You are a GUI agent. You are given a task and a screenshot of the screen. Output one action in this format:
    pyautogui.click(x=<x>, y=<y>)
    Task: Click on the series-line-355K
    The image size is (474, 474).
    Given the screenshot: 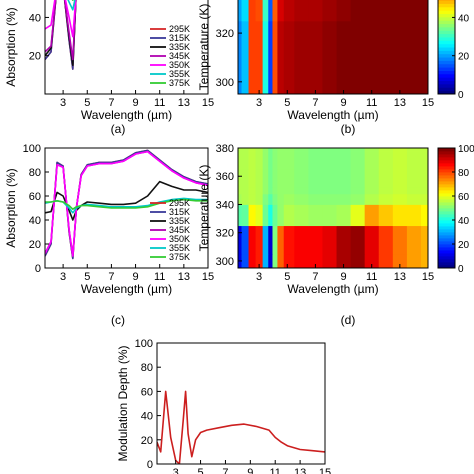 What is the action you would take?
    pyautogui.click(x=71, y=5)
    